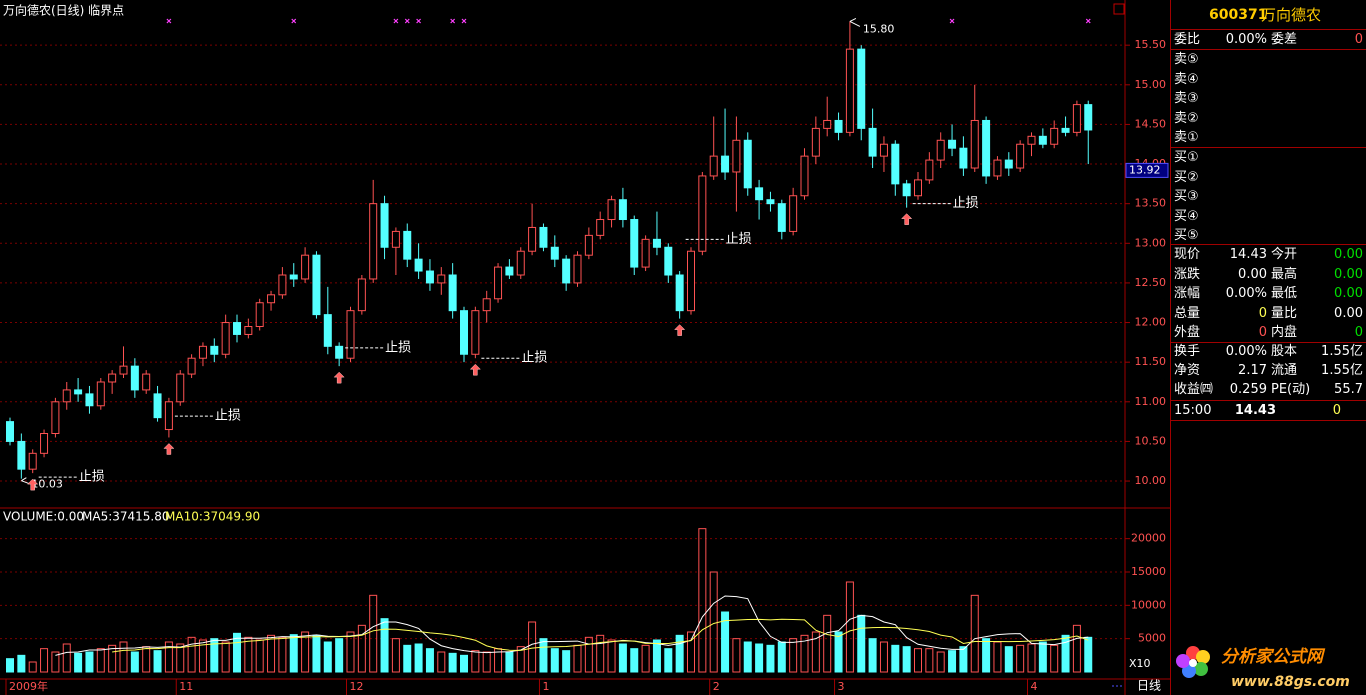  Describe the element at coordinates (1186, 216) in the screenshot. I see `bid-label: 买④` at that location.